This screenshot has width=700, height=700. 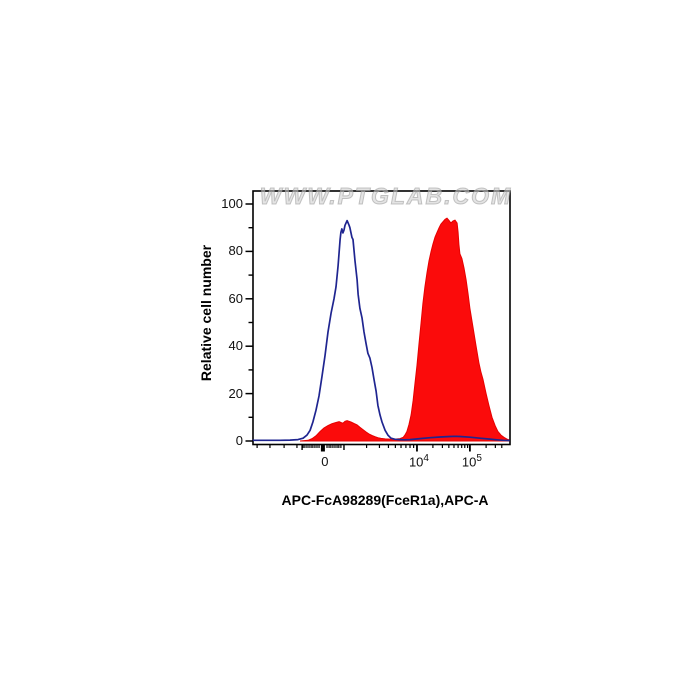 What do you see at coordinates (232, 203) in the screenshot?
I see `y-tick-label: 100` at bounding box center [232, 203].